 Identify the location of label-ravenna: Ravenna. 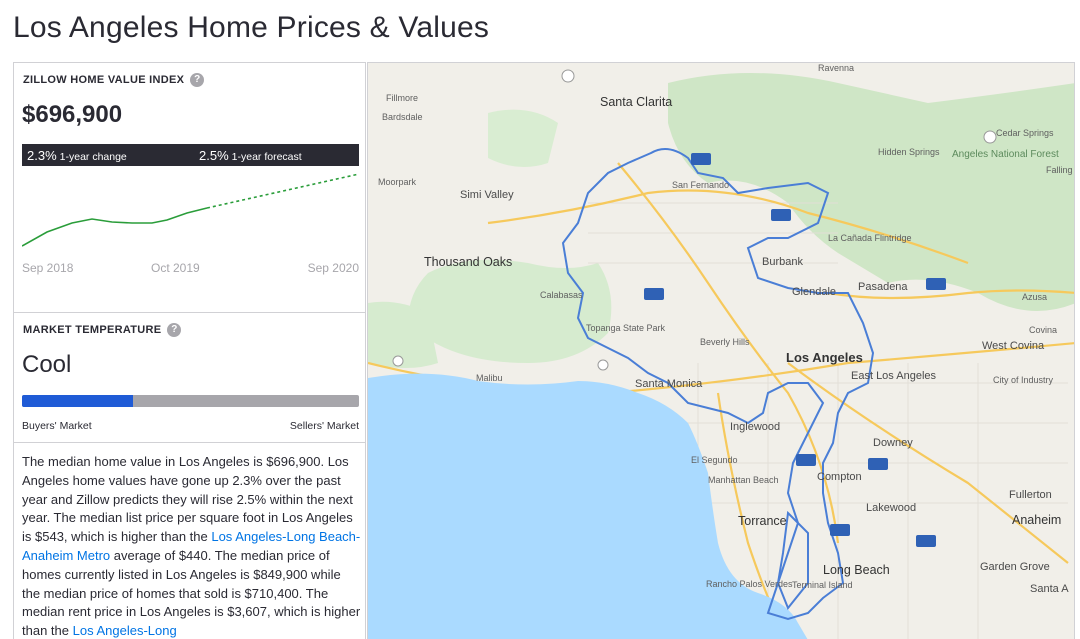
(836, 68).